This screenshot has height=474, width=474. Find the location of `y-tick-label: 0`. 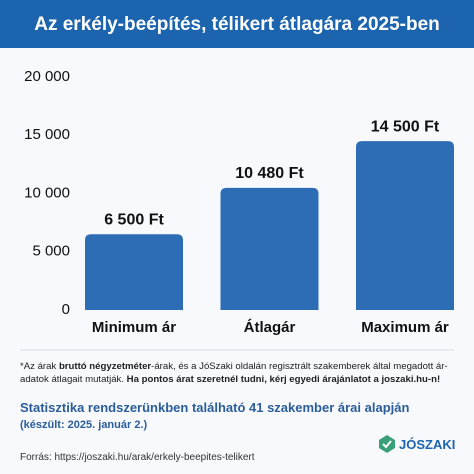

y-tick-label: 0 is located at coordinates (66, 309).